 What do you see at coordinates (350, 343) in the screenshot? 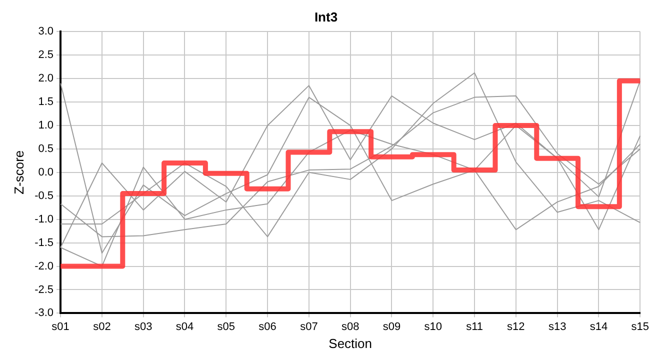
I see `x-axis-title: Section` at bounding box center [350, 343].